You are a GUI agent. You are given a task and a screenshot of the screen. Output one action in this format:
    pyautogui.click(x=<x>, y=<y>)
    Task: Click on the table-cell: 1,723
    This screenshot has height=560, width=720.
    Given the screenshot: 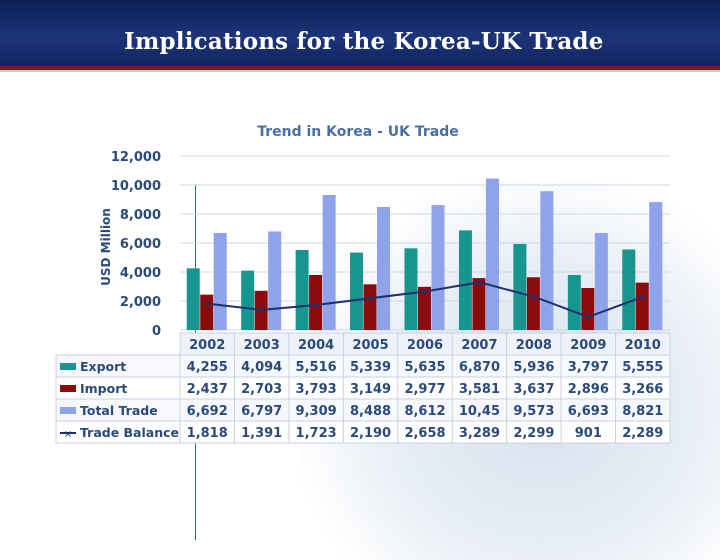 What is the action you would take?
    pyautogui.click(x=316, y=433)
    